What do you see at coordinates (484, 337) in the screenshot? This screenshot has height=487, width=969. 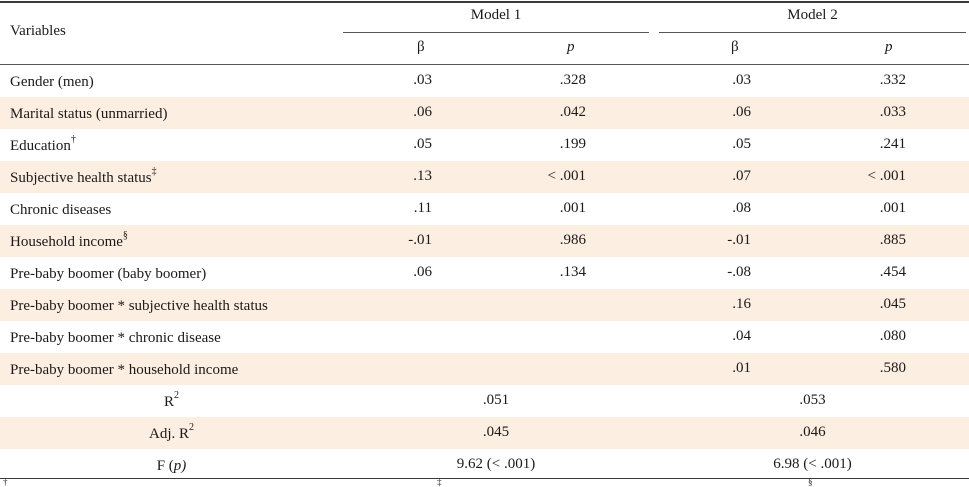 I see `table-row: Pre-baby boomer * chronic disease .04 .080` at bounding box center [484, 337].